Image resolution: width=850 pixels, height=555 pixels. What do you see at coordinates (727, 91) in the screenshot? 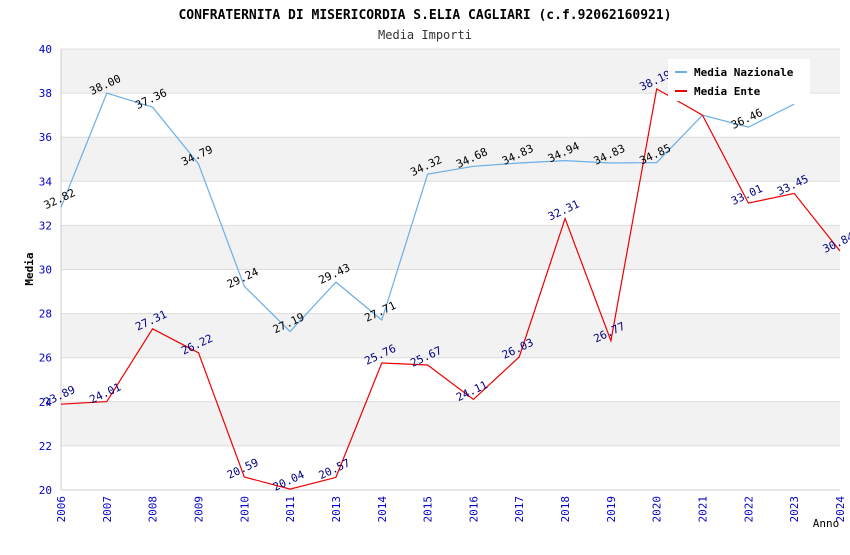
I see `legend-label: Media Ente` at bounding box center [727, 91].